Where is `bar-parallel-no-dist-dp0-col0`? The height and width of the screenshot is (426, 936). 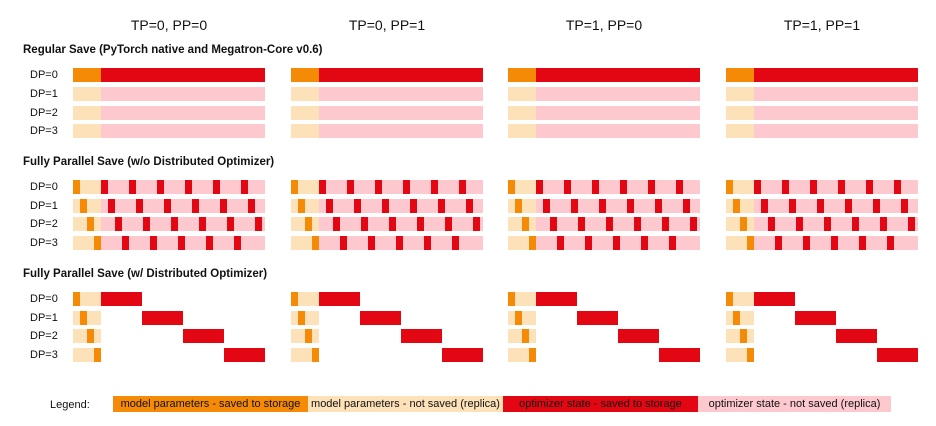 bar-parallel-no-dist-dp0-col0 is located at coordinates (169, 187).